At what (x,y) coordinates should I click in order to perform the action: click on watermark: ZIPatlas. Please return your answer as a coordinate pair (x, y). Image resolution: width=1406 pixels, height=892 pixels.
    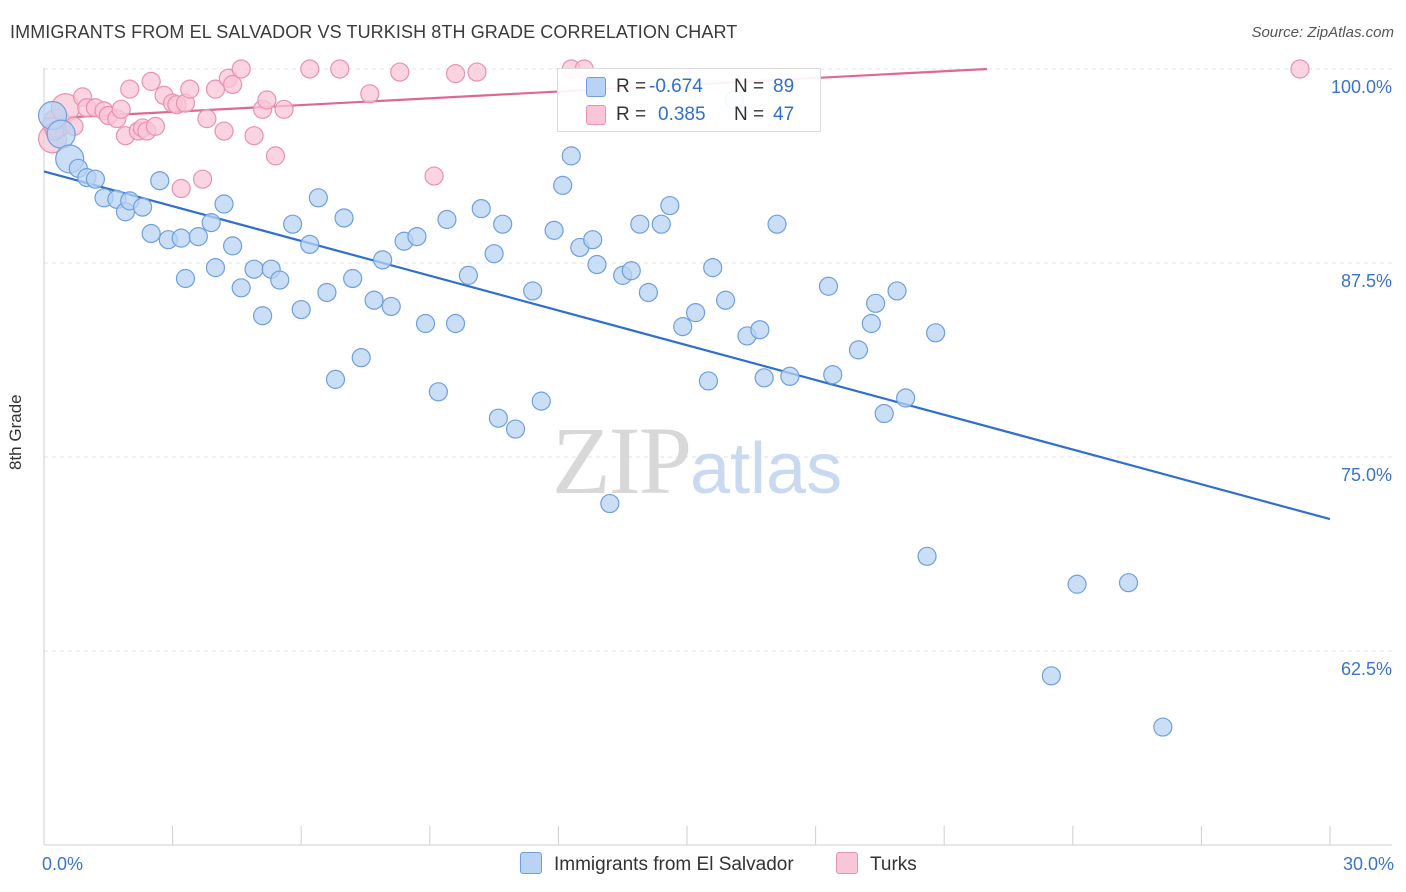
    Looking at the image, I should click on (697, 460).